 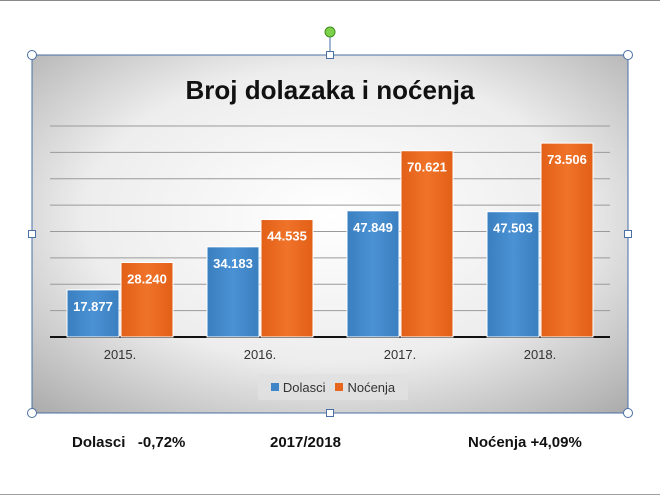 I want to click on bar-dolasci-2015, so click(x=93, y=313).